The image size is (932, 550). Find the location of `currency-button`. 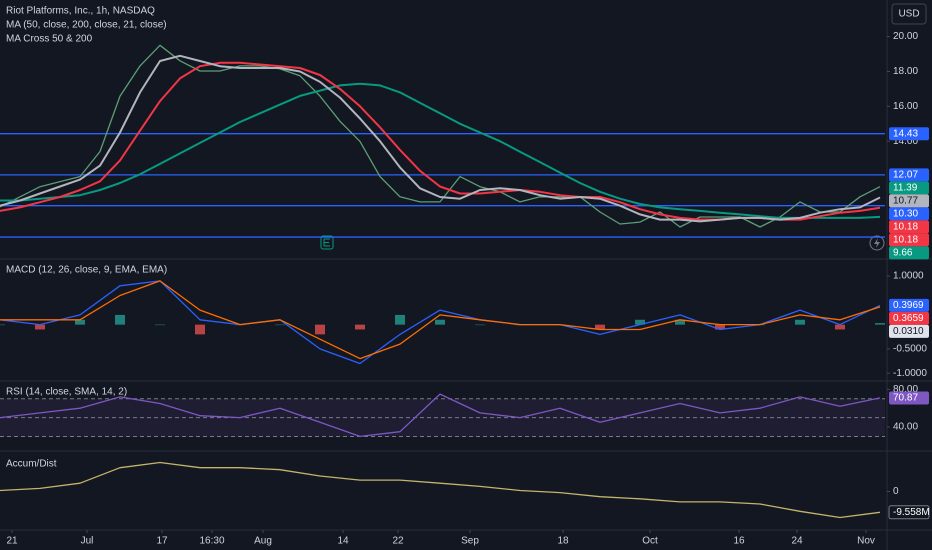

currency-button is located at coordinates (909, 14).